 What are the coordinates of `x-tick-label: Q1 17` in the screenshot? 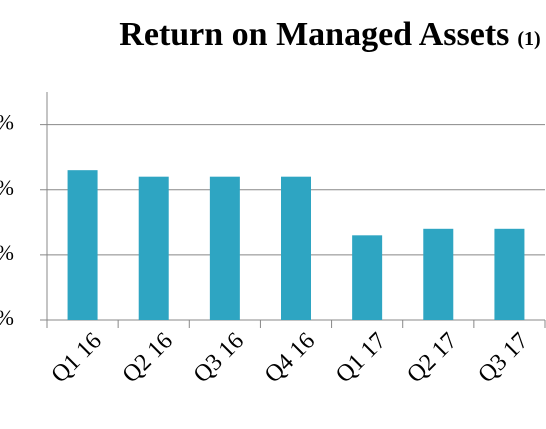 It's located at (361, 358).